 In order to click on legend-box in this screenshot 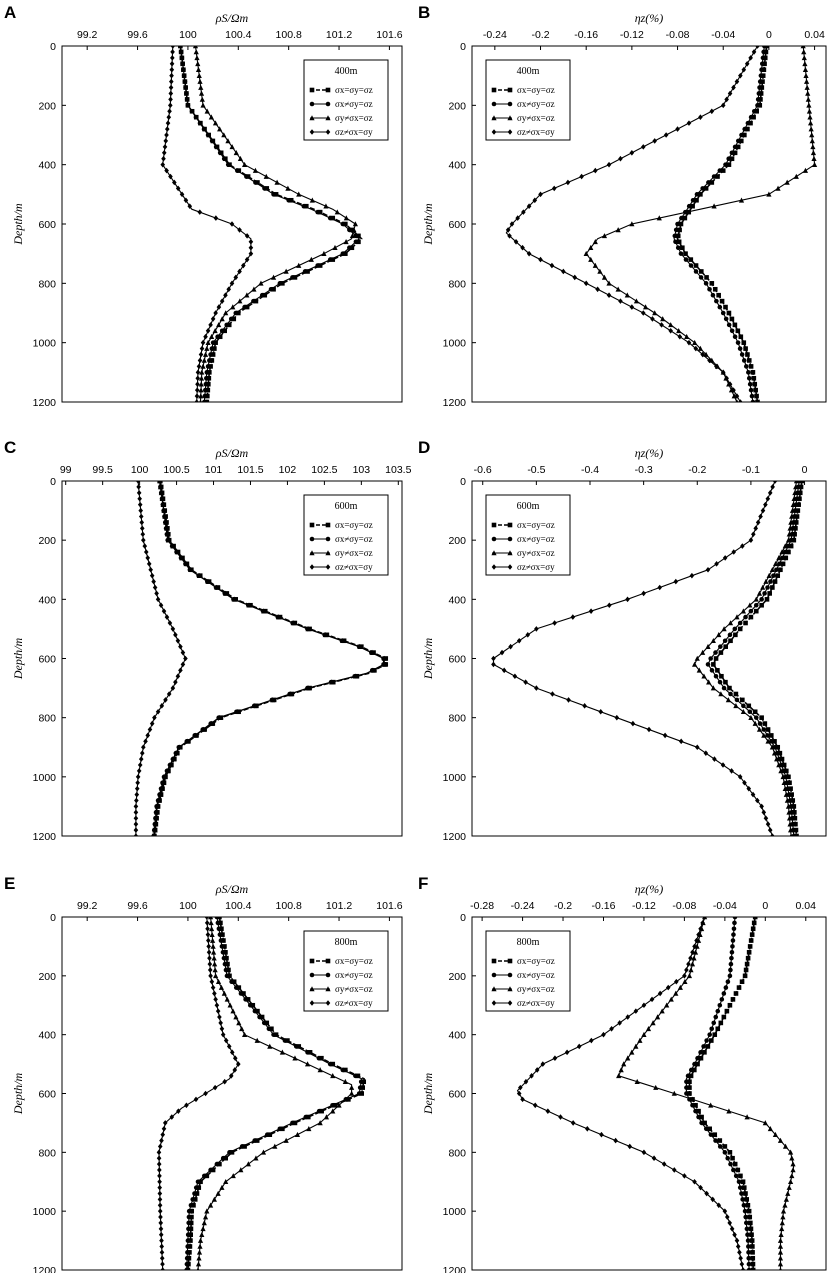, I will do `click(346, 971)`.